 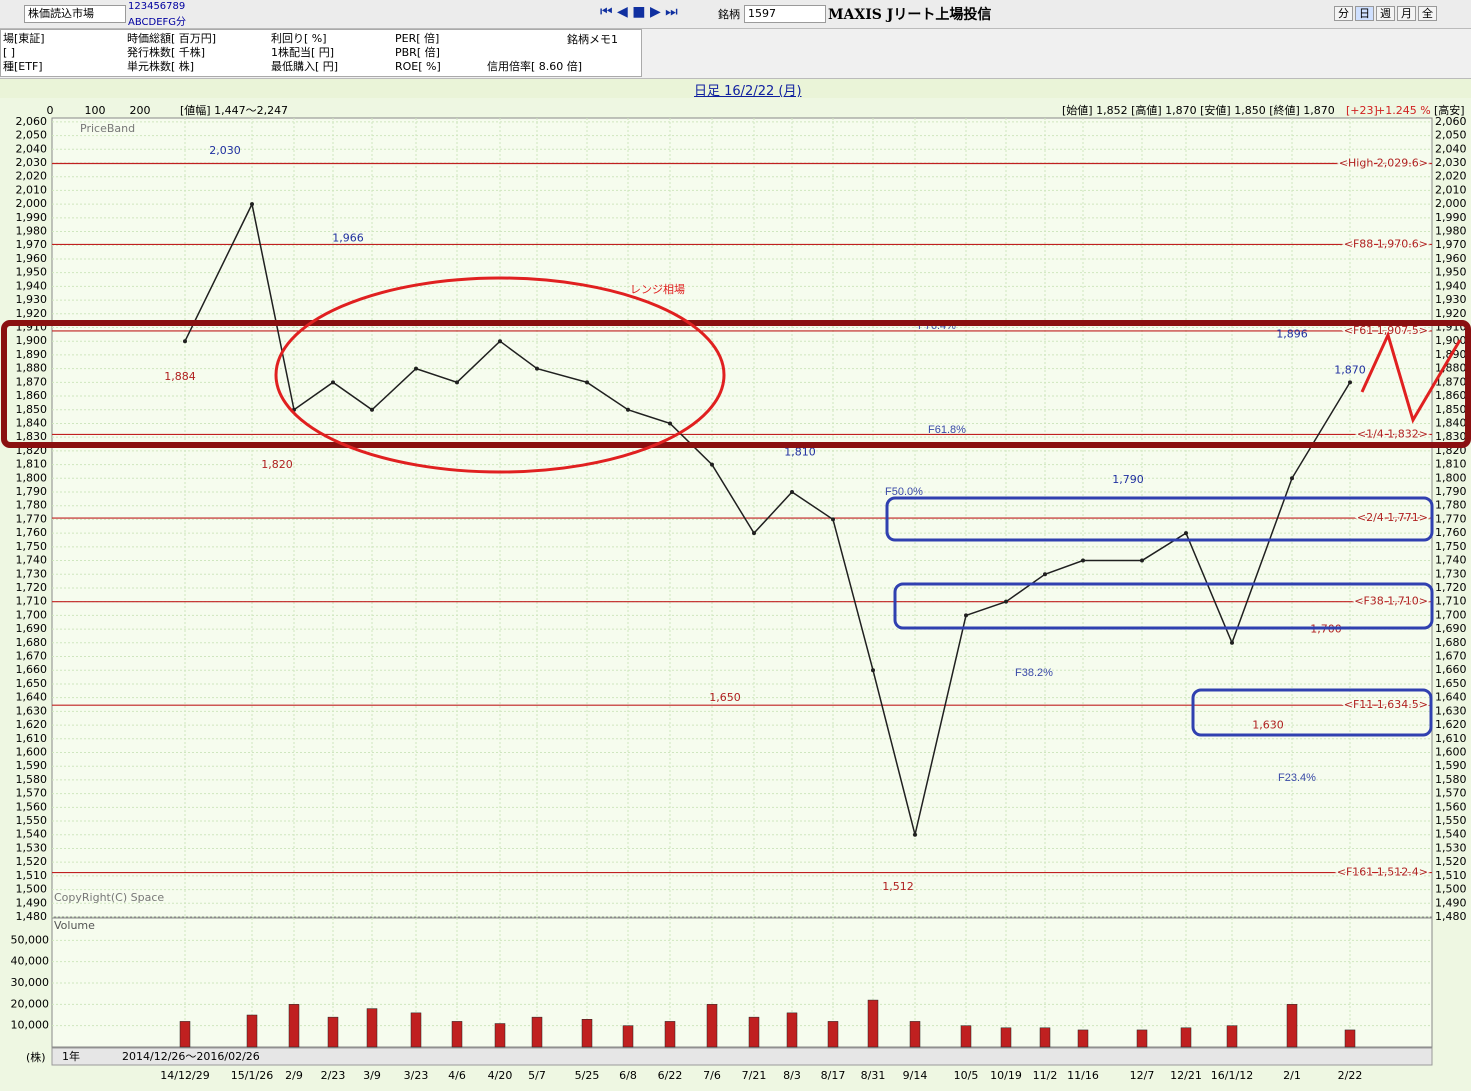 I want to click on y-tick-label-right: 1,810, so click(x=1451, y=464).